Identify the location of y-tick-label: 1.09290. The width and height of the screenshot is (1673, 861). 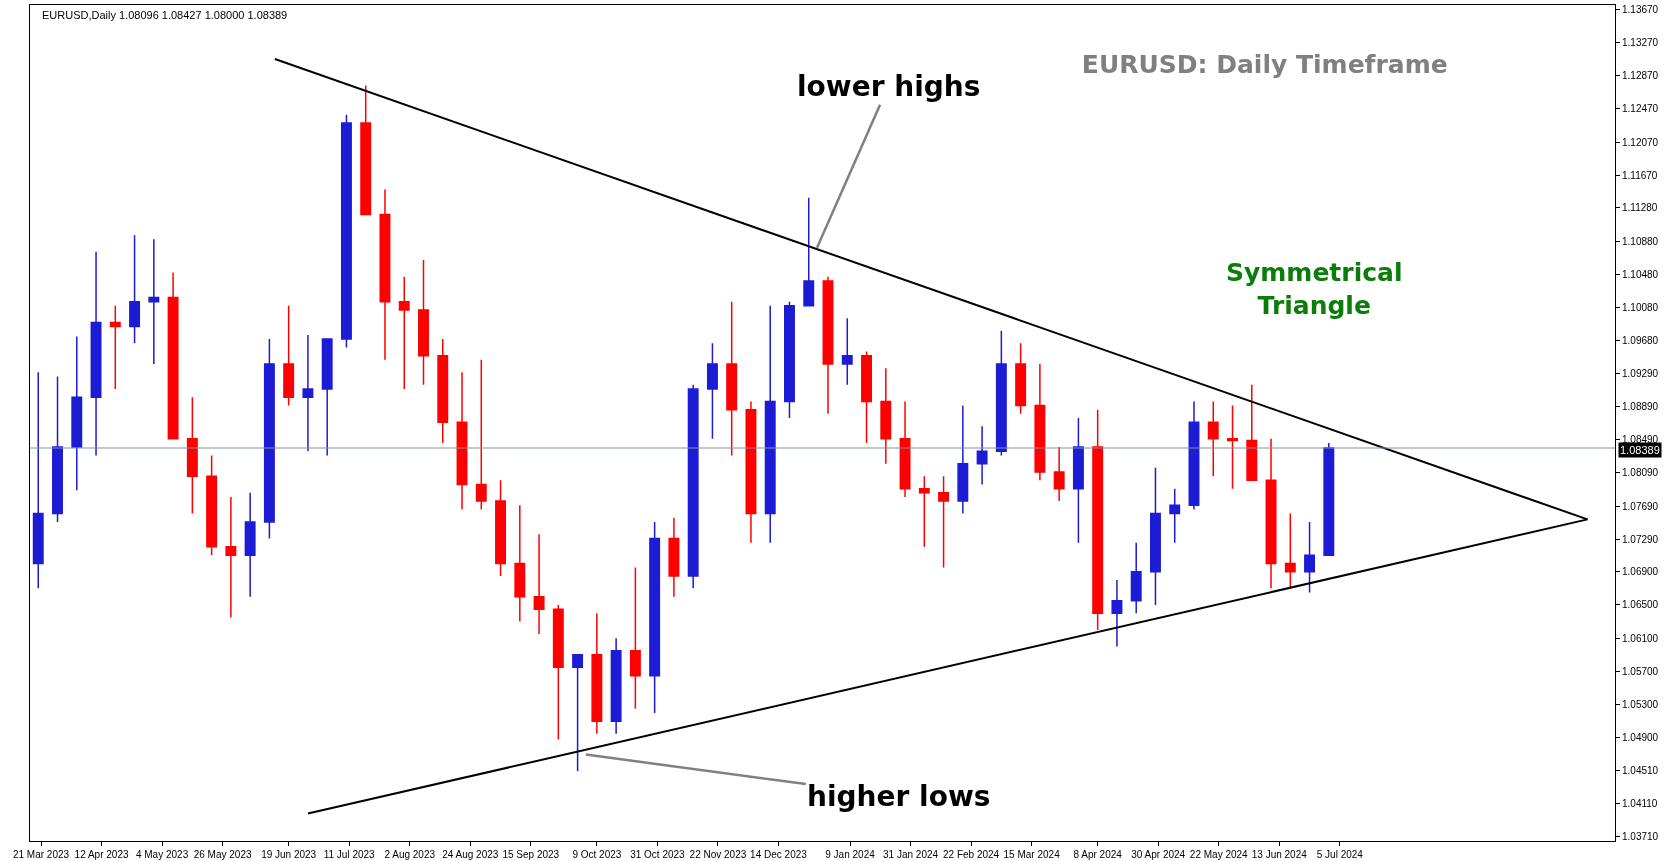
(1640, 373).